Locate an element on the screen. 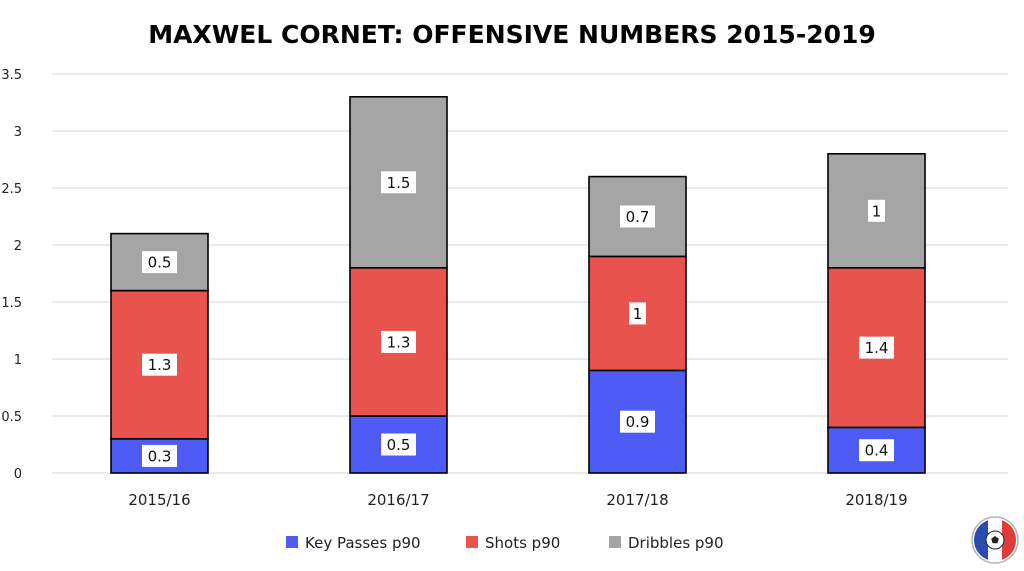 This screenshot has height=571, width=1024. y-tick-label: 1 is located at coordinates (18, 360).